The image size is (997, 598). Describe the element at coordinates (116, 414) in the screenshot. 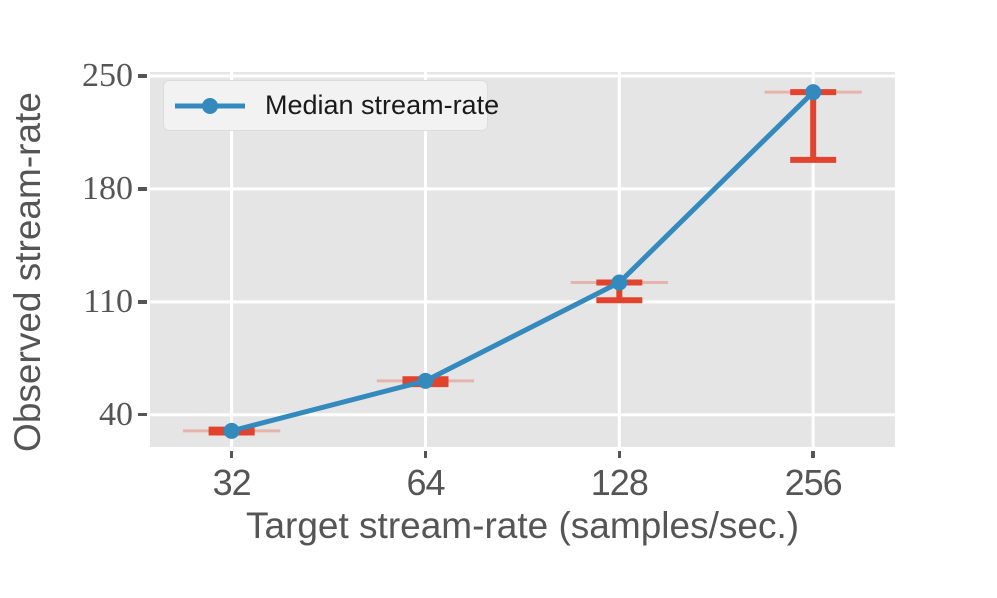

I see `y-tick-label: 40` at that location.